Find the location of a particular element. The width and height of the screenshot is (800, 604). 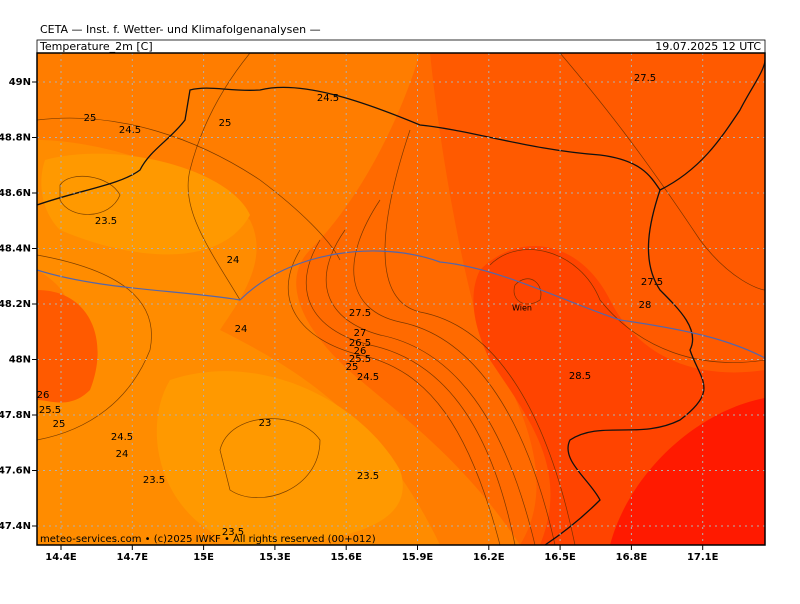

x-axis-label: 15.3E is located at coordinates (275, 557).